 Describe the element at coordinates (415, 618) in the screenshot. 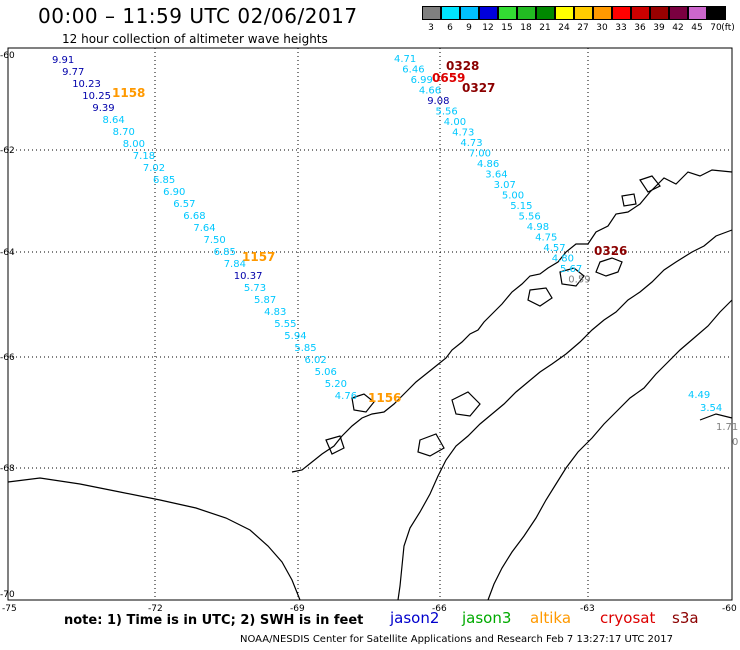

I see `sat-jason2: jason2` at that location.